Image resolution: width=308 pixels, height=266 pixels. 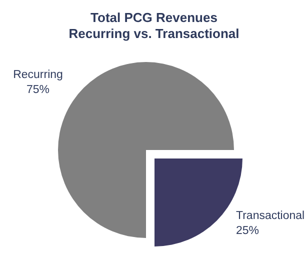 I want to click on chart-title: Total PCG Revenues Recurring vs. Transactional, so click(x=154, y=25).